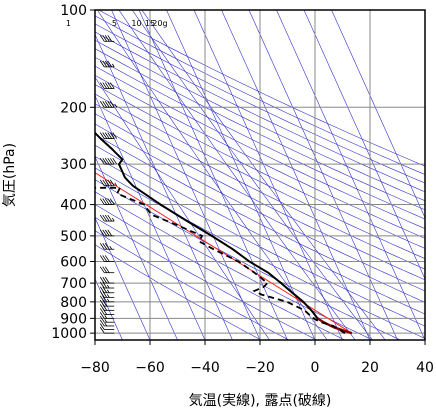 This screenshot has width=436, height=411. I want to click on y-tick-label: 300, so click(73, 165).